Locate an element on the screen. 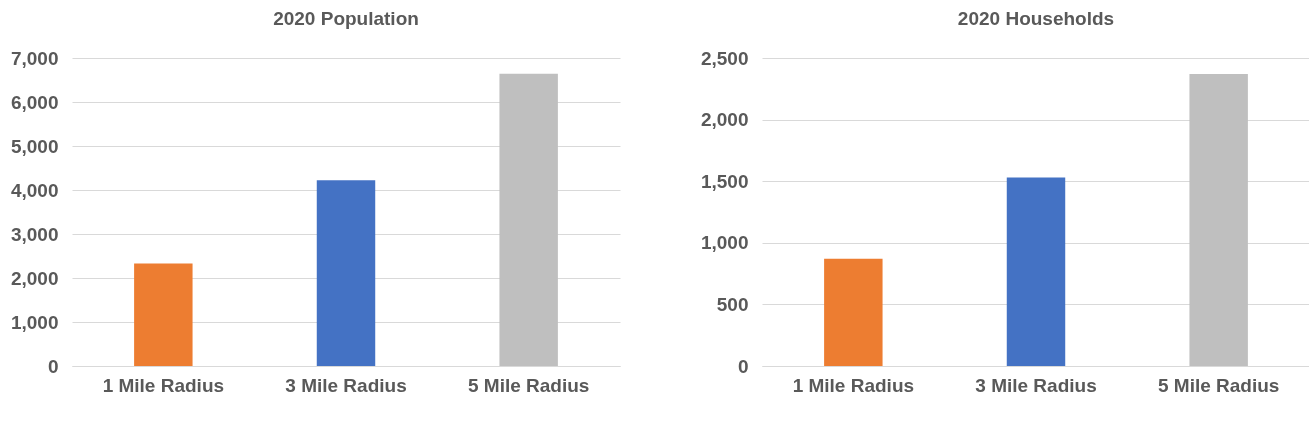  y-tick-label: 5,000 is located at coordinates (34, 146).